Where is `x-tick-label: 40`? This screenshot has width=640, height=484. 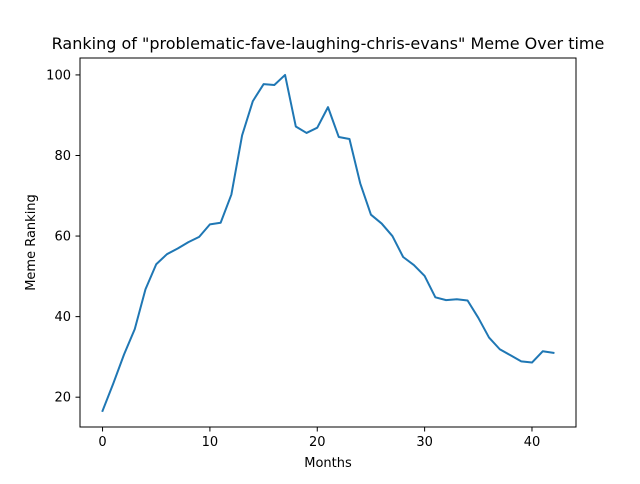 x-tick-label: 40 is located at coordinates (532, 442).